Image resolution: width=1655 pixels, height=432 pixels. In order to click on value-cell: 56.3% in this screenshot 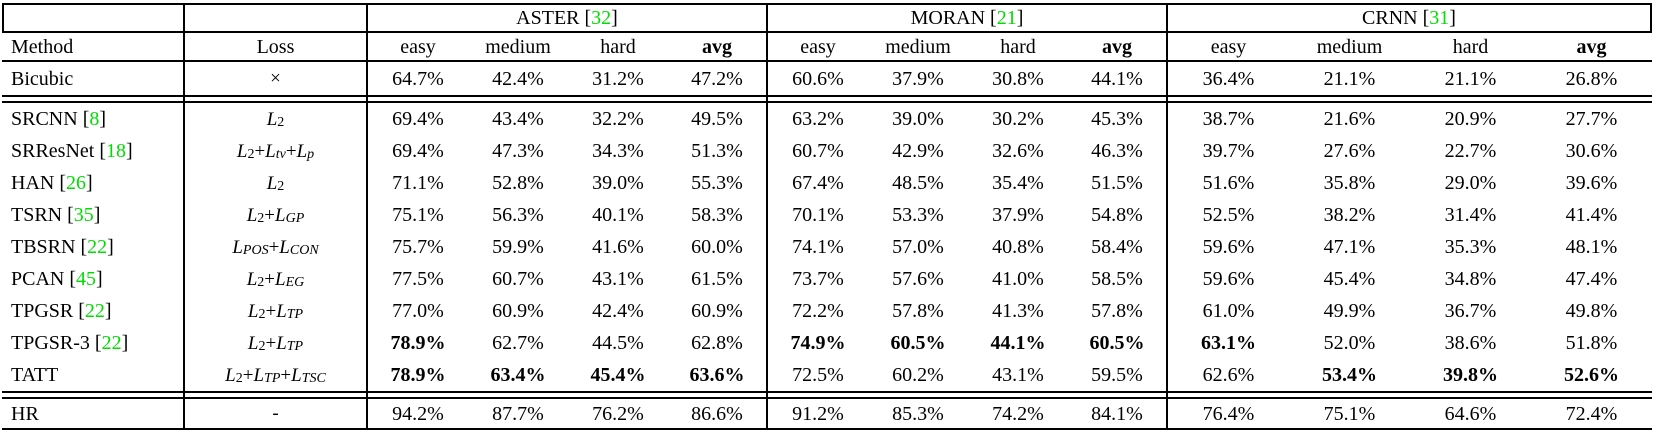, I will do `click(518, 215)`.